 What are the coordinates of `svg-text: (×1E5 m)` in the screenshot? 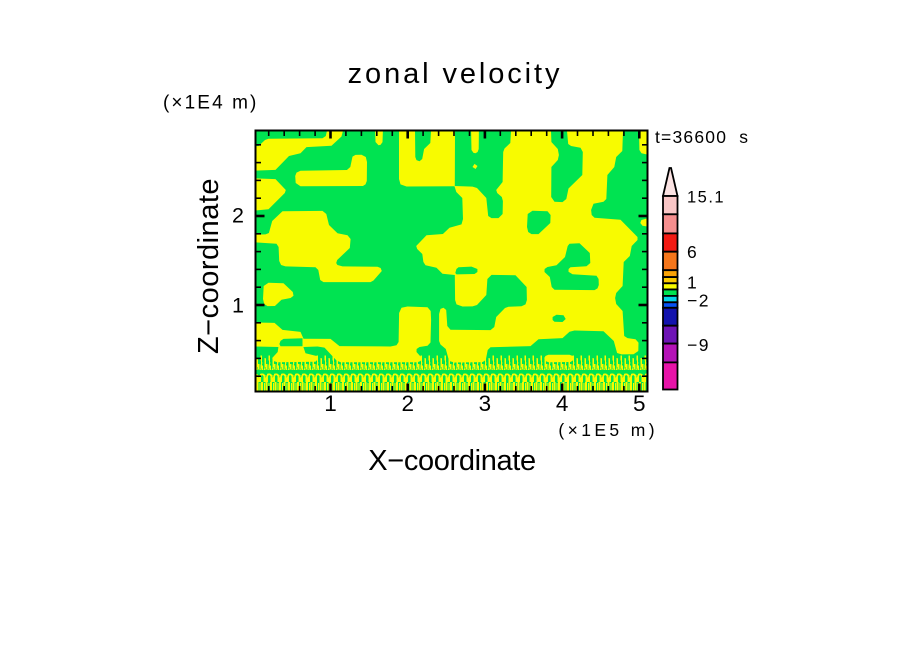 It's located at (608, 430).